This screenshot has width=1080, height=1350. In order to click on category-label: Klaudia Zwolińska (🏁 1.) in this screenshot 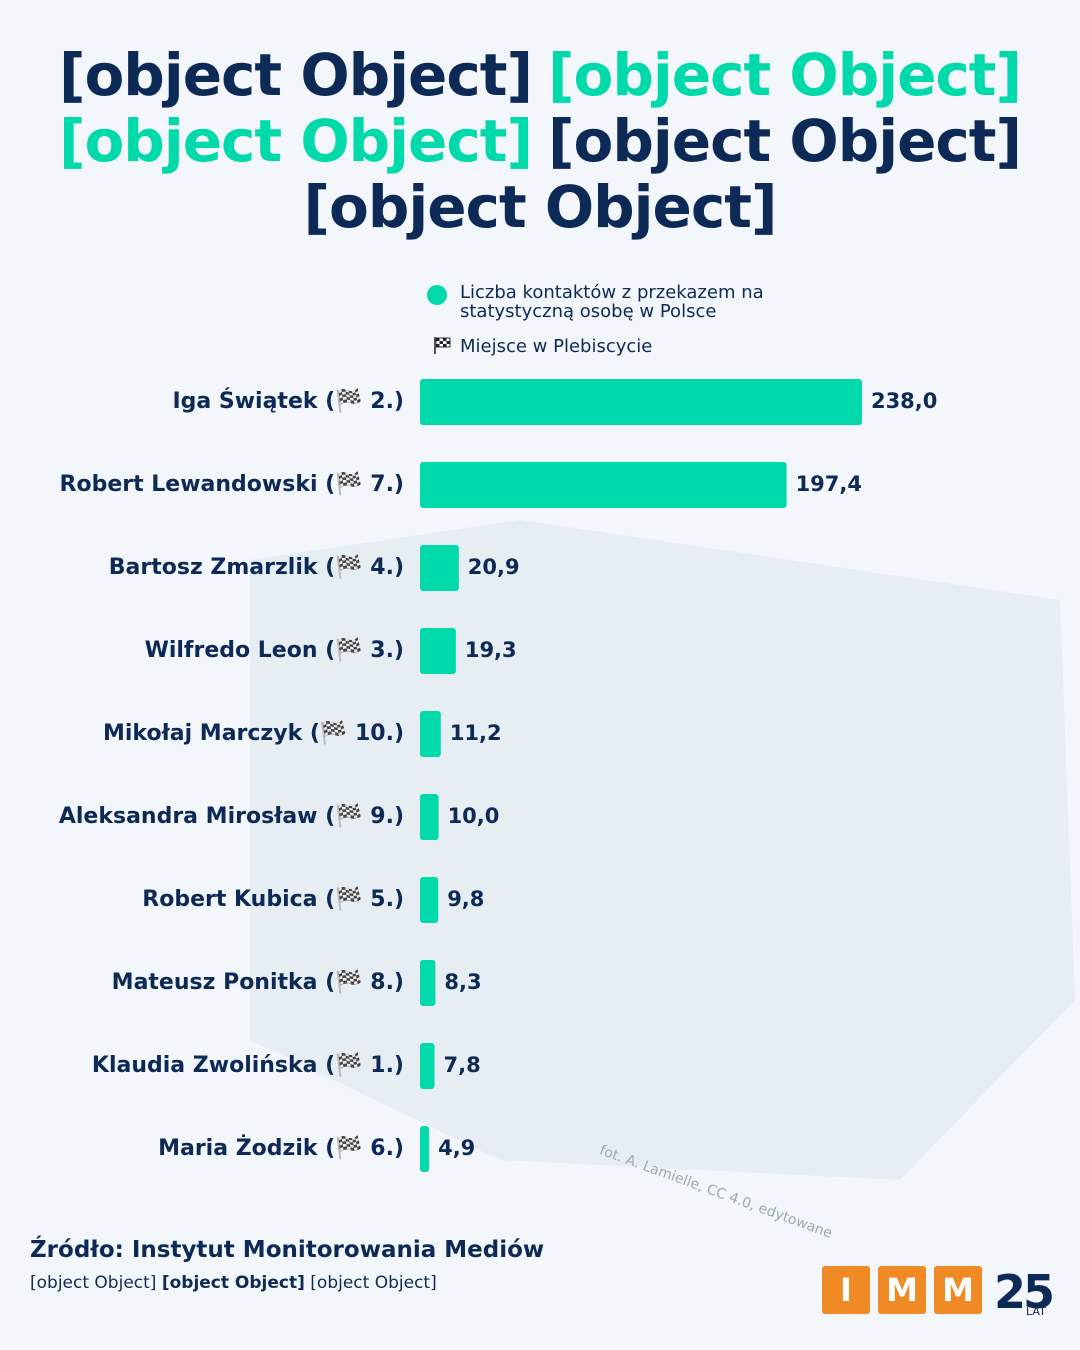, I will do `click(248, 1065)`.